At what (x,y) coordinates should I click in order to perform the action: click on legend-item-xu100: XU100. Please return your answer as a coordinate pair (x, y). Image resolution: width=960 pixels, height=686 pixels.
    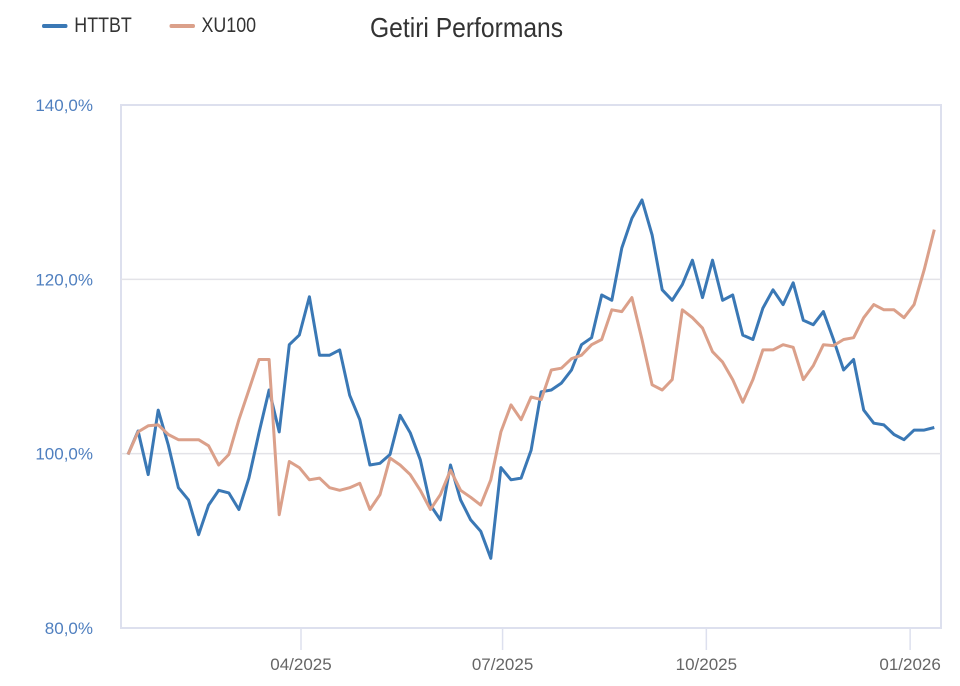
    Looking at the image, I should click on (212, 26).